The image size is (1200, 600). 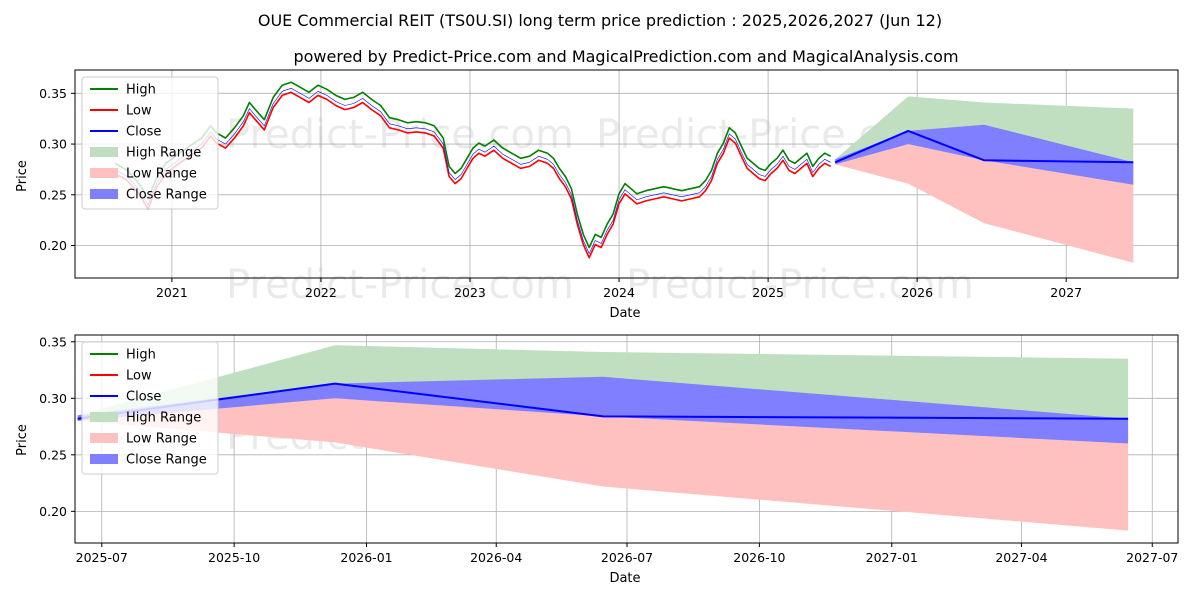 I want to click on forecast-x-axis-label: Date, so click(x=624, y=578).